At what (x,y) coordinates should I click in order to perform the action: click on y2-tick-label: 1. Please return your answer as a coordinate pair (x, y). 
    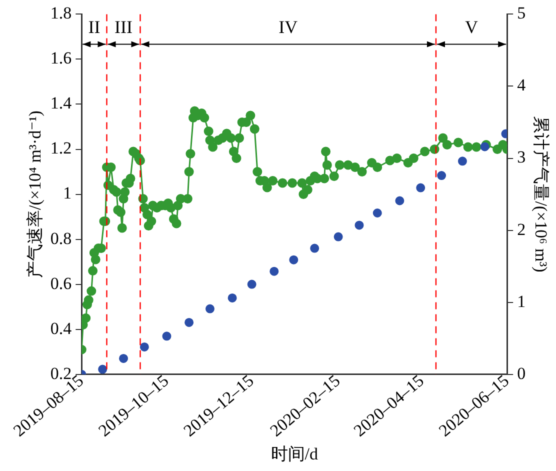
    Looking at the image, I should click on (521, 301).